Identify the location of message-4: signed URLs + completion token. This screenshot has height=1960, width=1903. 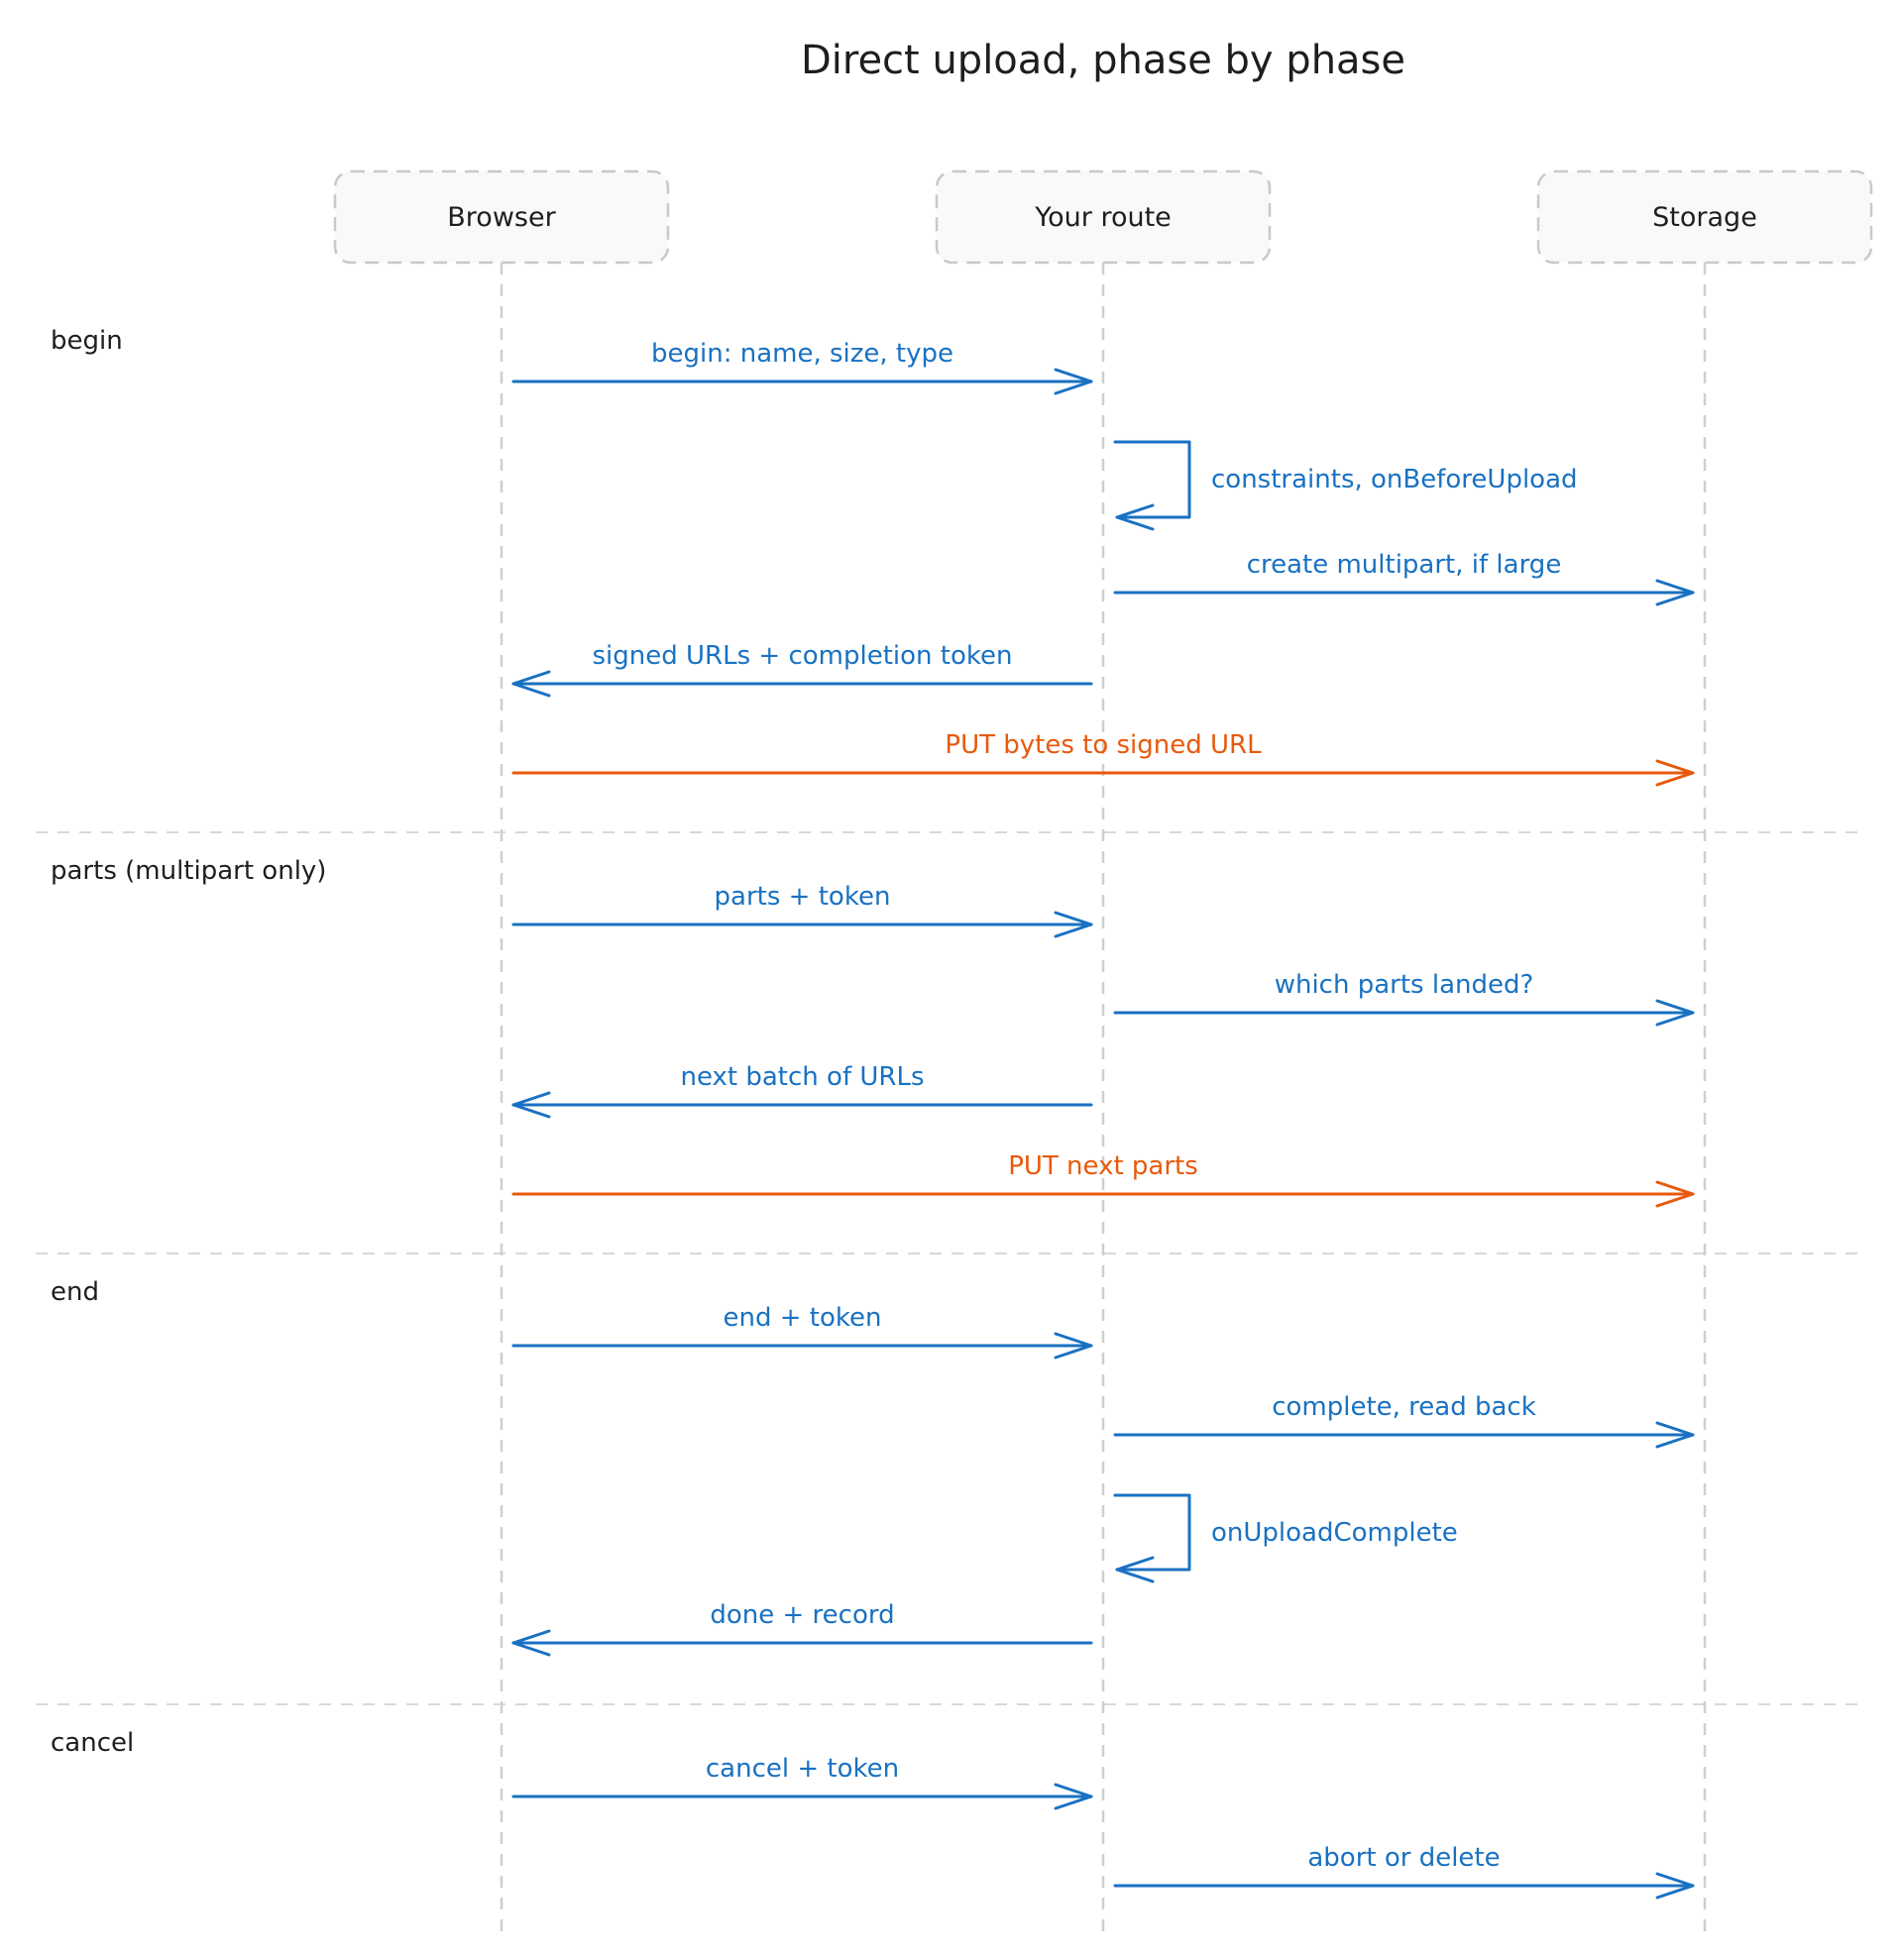
(802, 669).